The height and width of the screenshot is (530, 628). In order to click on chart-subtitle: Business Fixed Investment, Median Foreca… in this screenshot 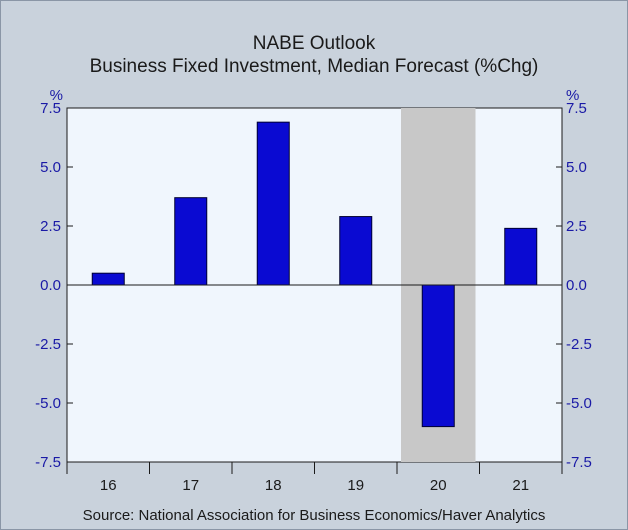, I will do `click(314, 66)`.